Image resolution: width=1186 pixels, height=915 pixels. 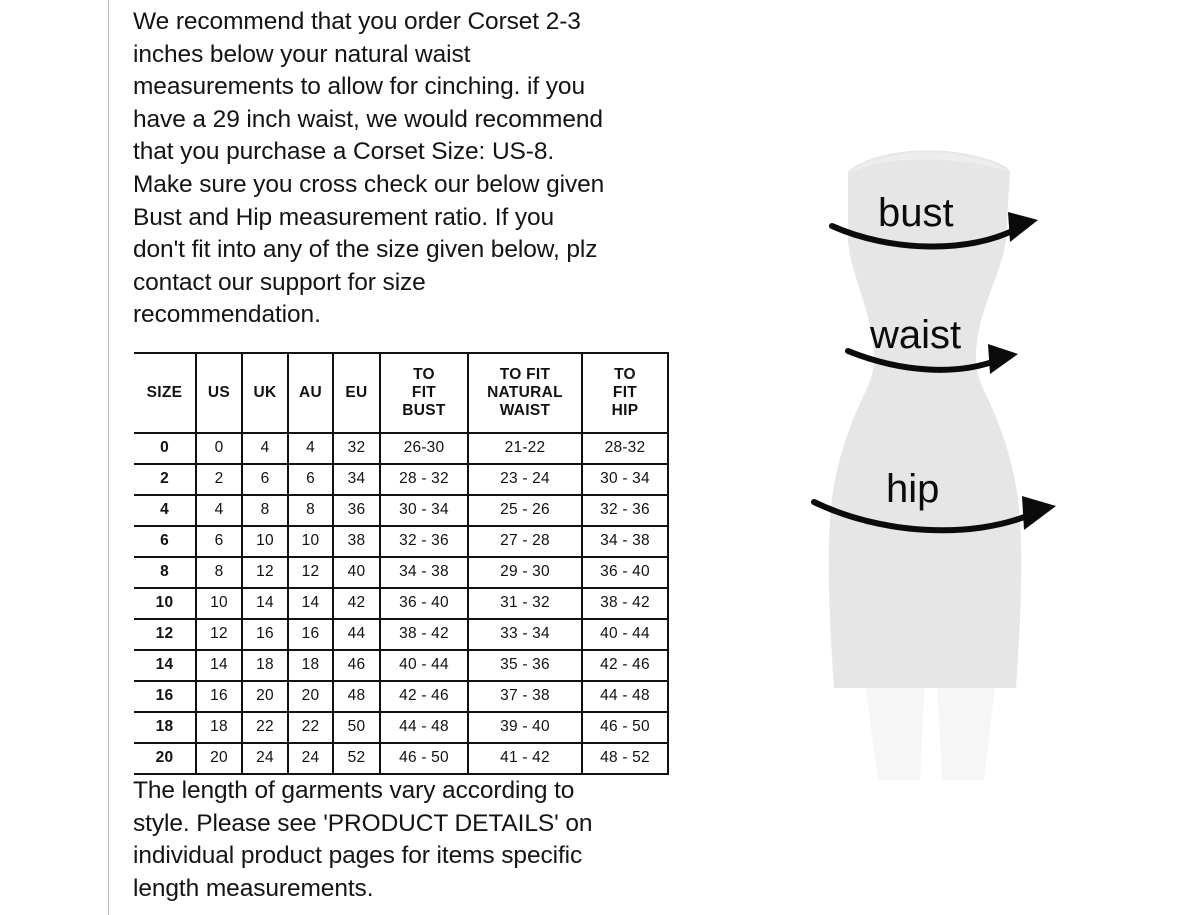 What do you see at coordinates (625, 603) in the screenshot?
I see `table-cell: 38 - 42` at bounding box center [625, 603].